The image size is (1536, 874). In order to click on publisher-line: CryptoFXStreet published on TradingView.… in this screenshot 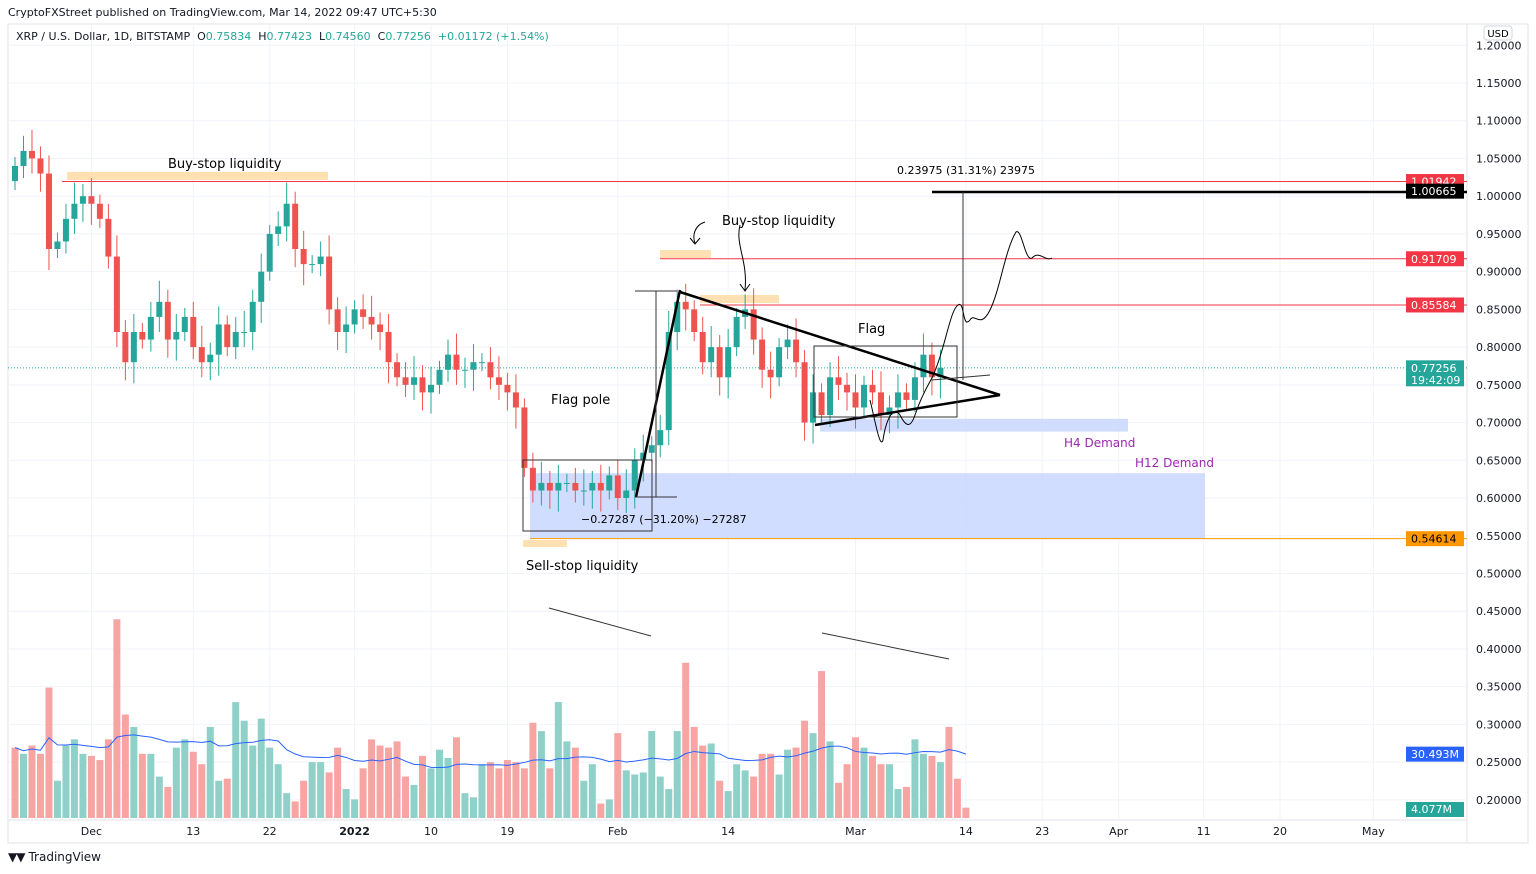, I will do `click(222, 12)`.